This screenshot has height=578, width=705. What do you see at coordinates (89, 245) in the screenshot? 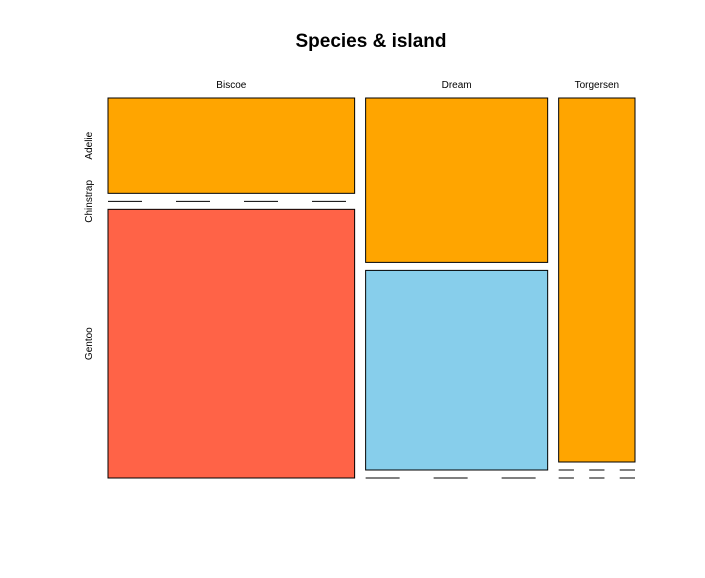
I see `y-axis-labels: Adelie Chinstrap Gentoo` at bounding box center [89, 245].